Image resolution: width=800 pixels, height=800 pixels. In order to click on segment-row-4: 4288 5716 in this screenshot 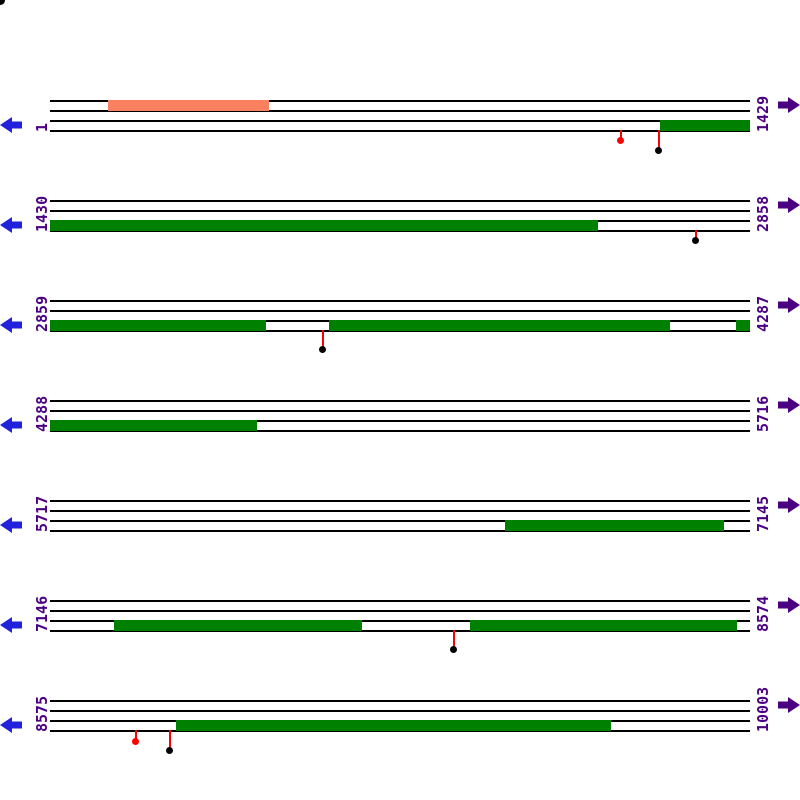, I will do `click(400, 430)`.